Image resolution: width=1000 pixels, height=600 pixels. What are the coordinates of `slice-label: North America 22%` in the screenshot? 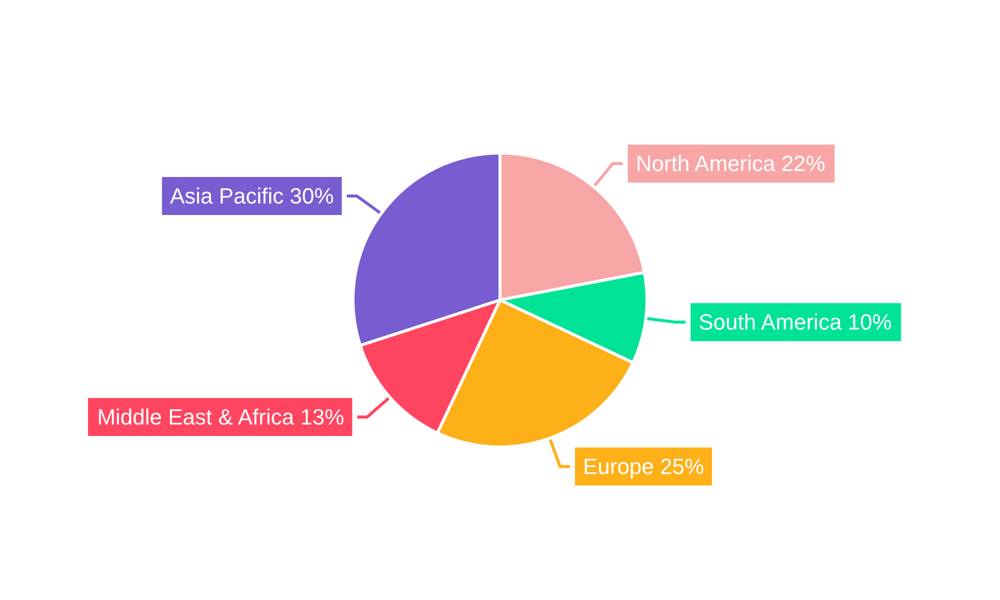 It's located at (731, 163).